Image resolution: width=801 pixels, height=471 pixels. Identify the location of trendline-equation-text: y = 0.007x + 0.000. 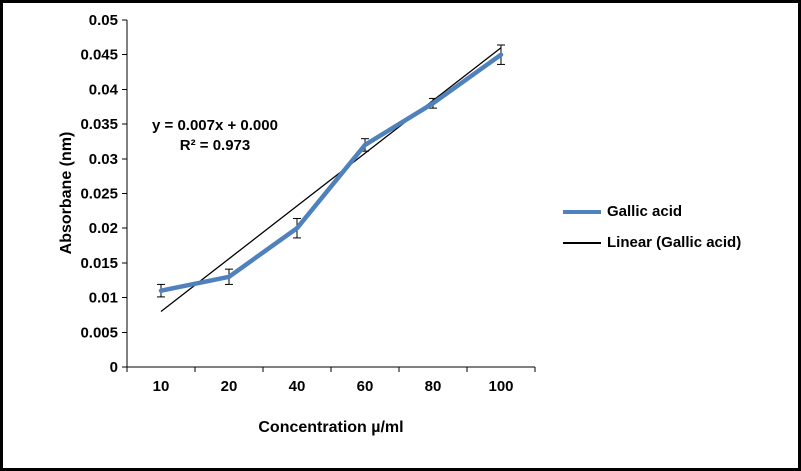
(215, 125).